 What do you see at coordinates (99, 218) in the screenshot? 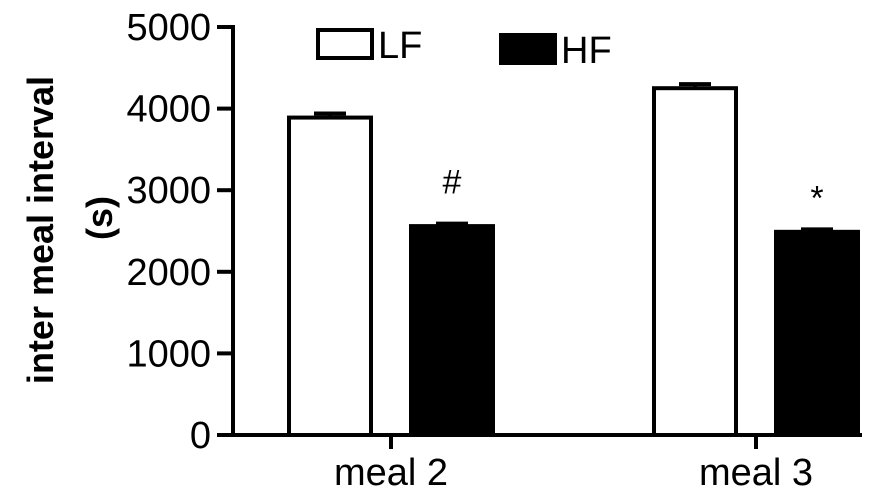
I see `y-axis-label-line-2: (s)` at bounding box center [99, 218].